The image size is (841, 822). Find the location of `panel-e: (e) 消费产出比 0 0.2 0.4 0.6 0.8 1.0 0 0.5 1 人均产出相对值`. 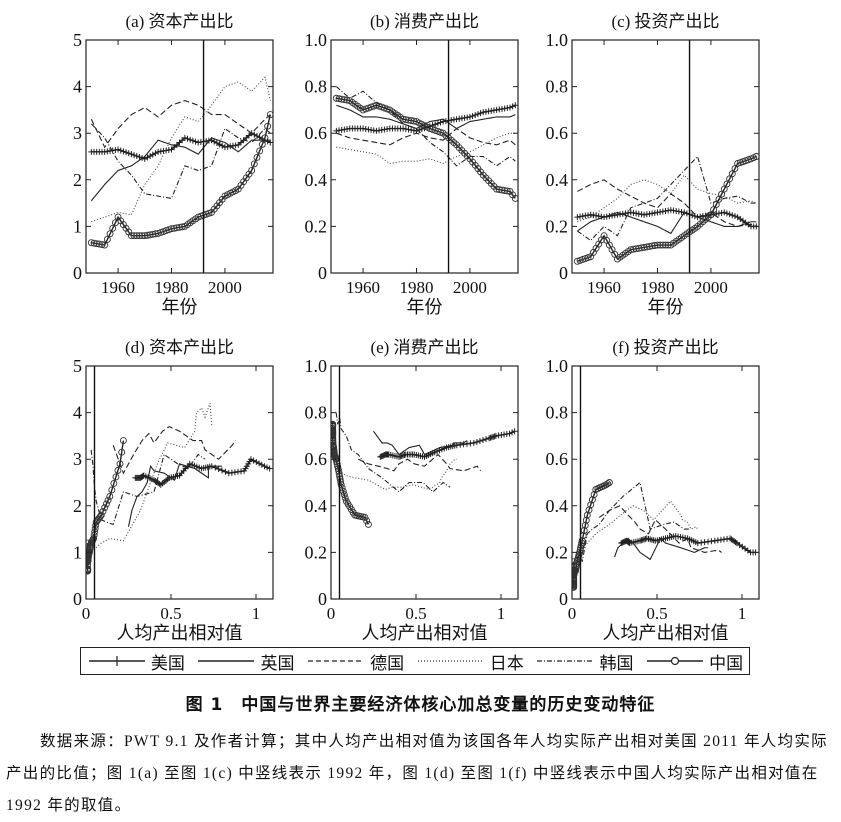

panel-e: (e) 消费产出比 0 0.2 0.4 0.6 0.8 1.0 0 0.5 1 人均产出相对值 is located at coordinates (412, 490).